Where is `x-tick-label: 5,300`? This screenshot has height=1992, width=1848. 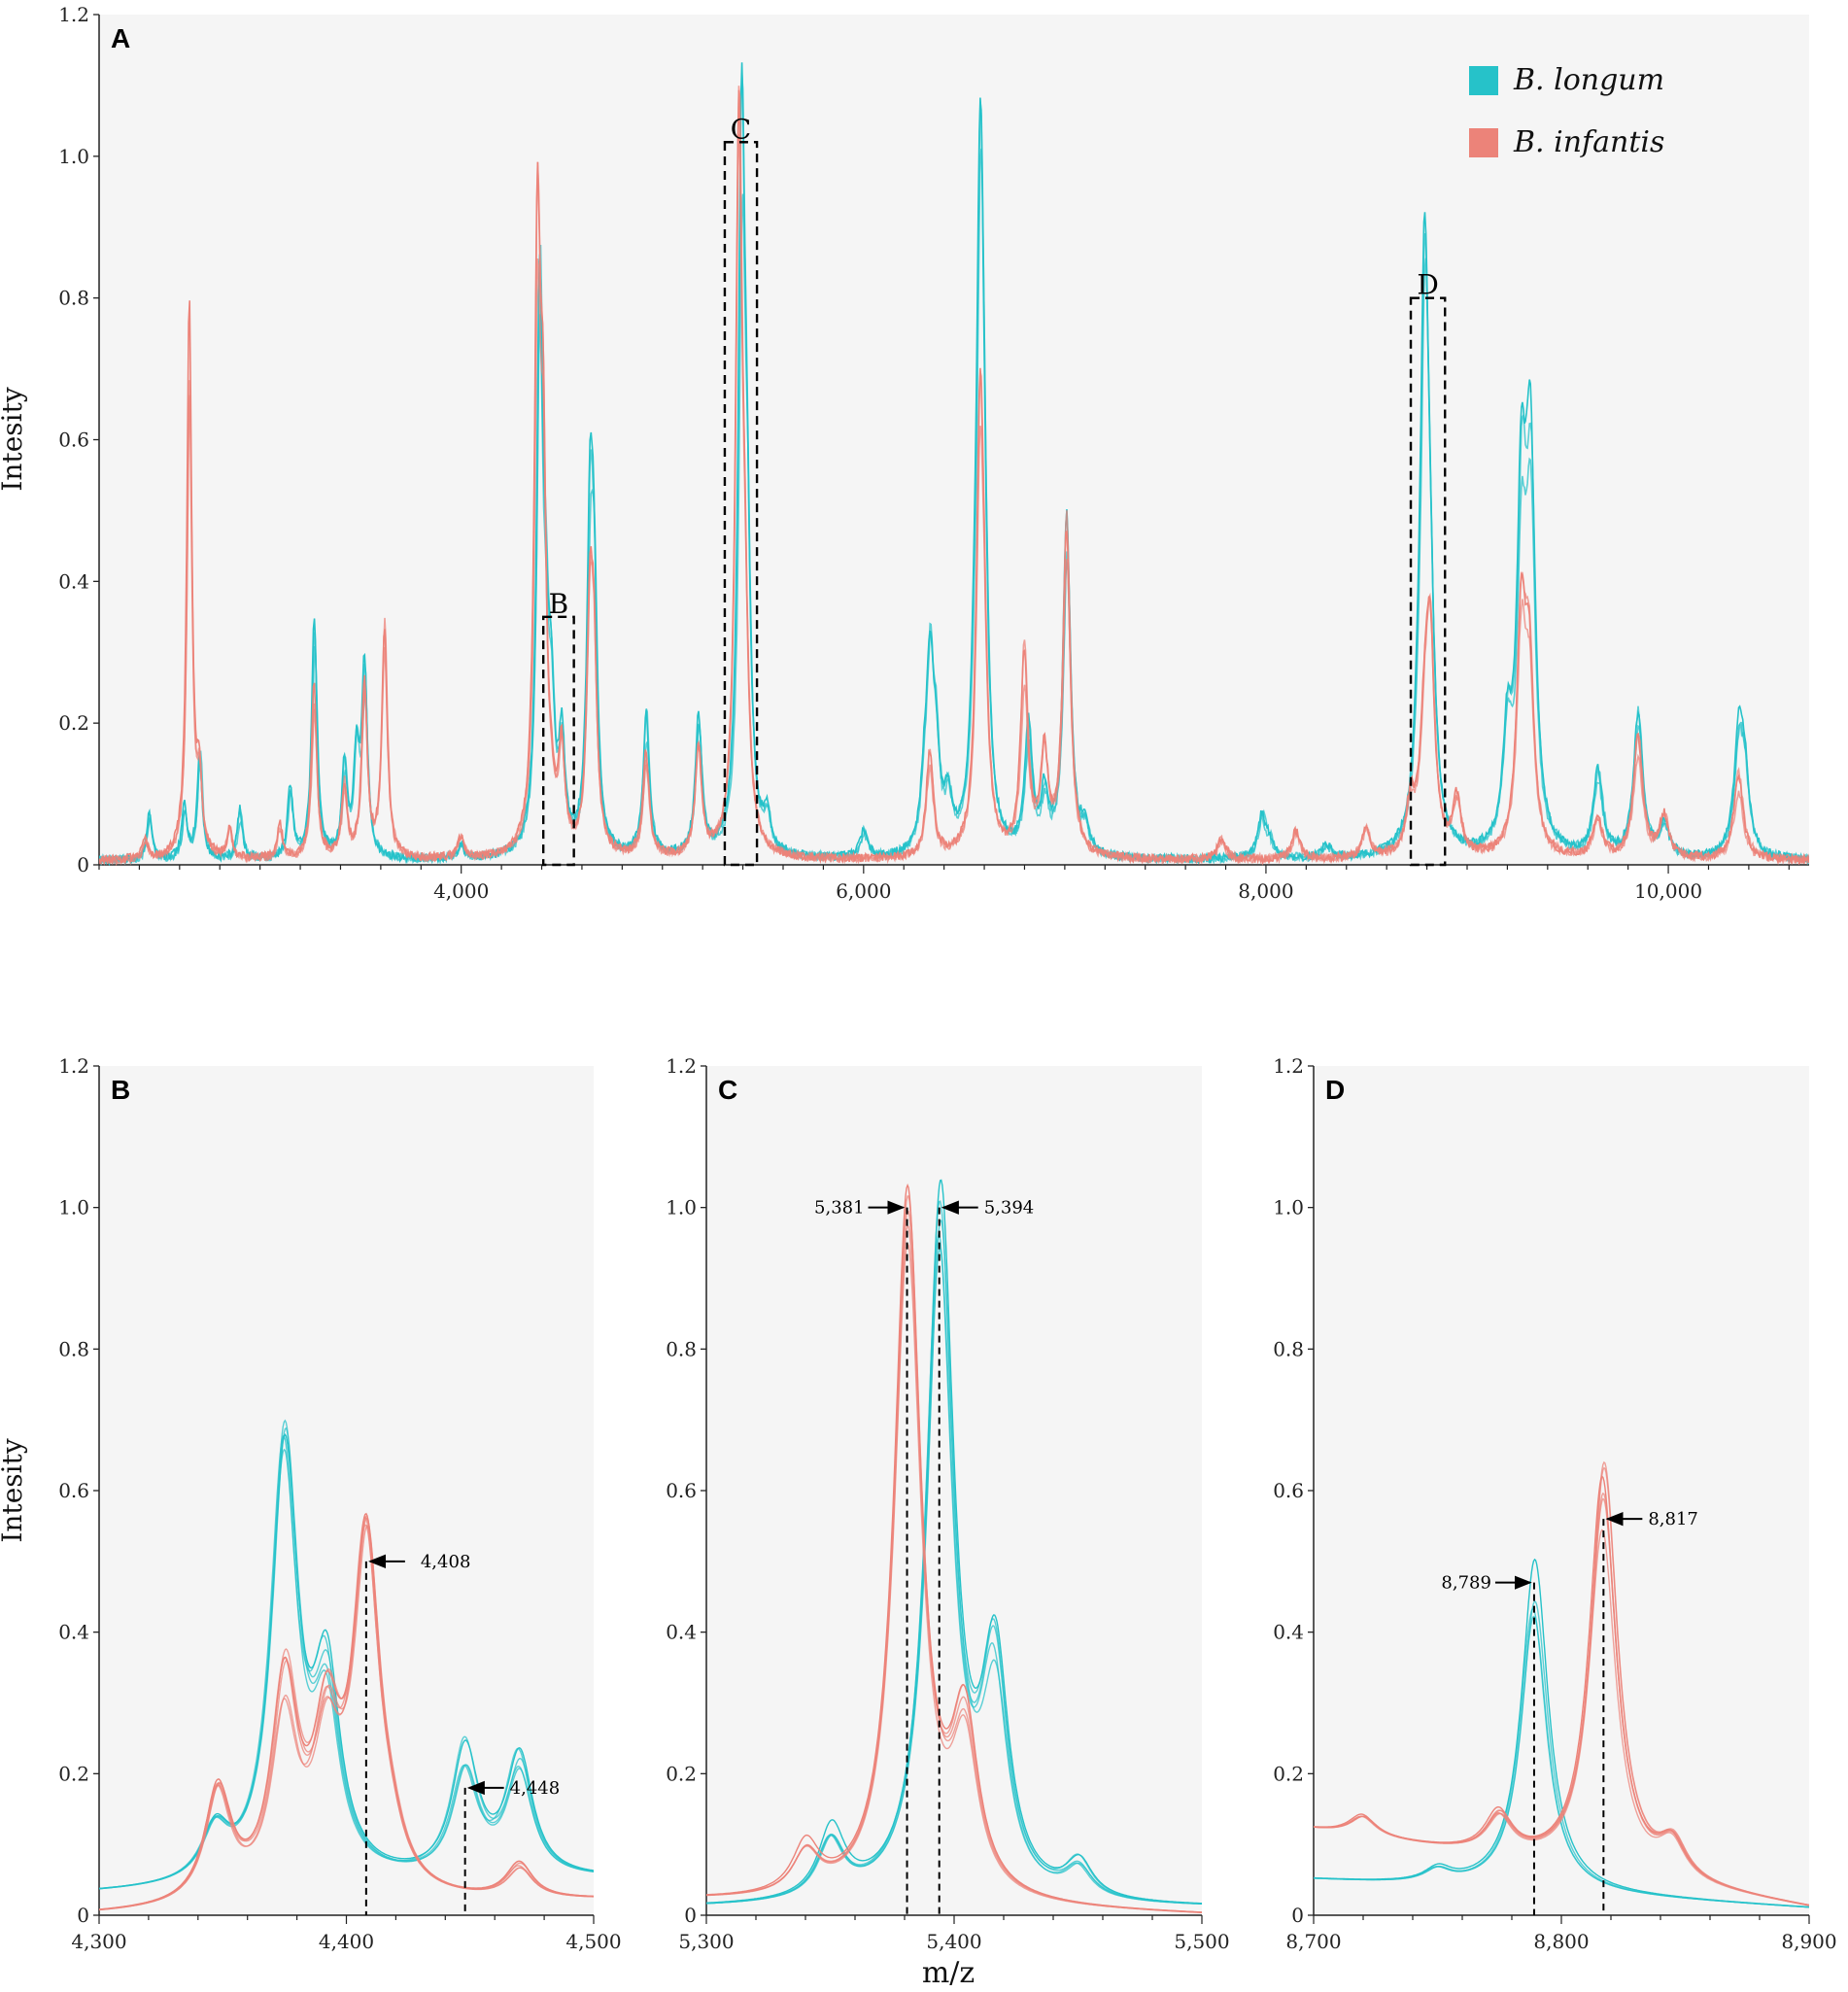 x-tick-label: 5,300 is located at coordinates (706, 1941).